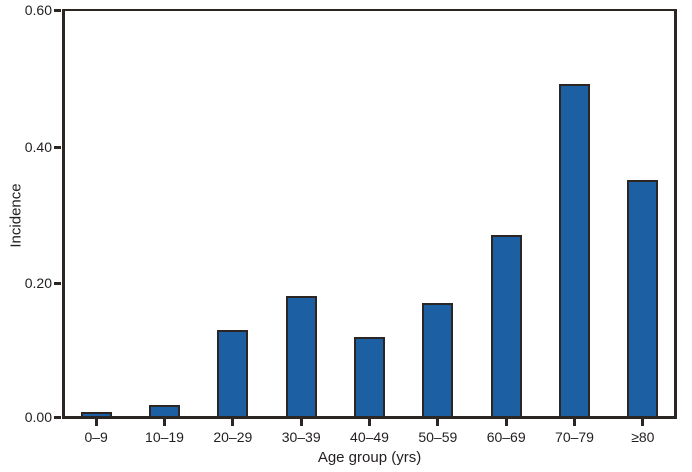  I want to click on bar-10–19, so click(164, 410).